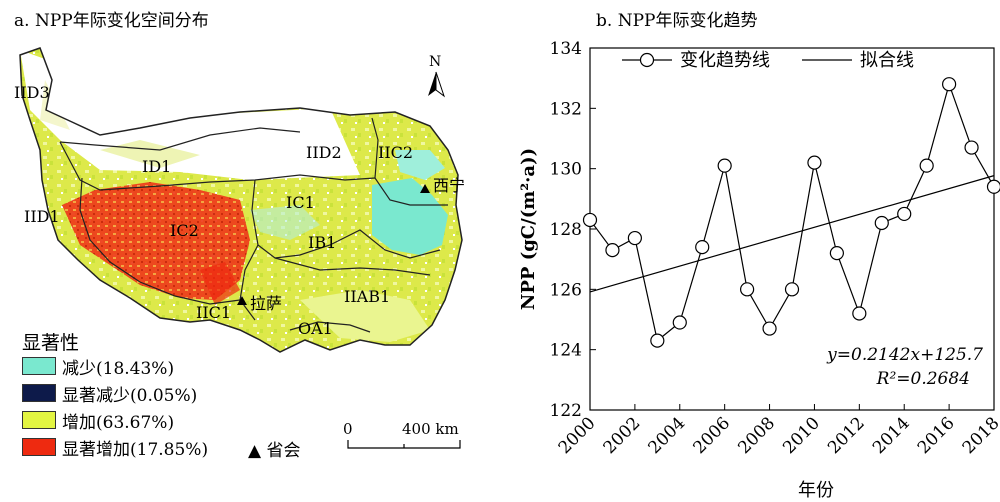 This screenshot has width=1000, height=502. I want to click on x-tick-label: 2008, so click(756, 435).